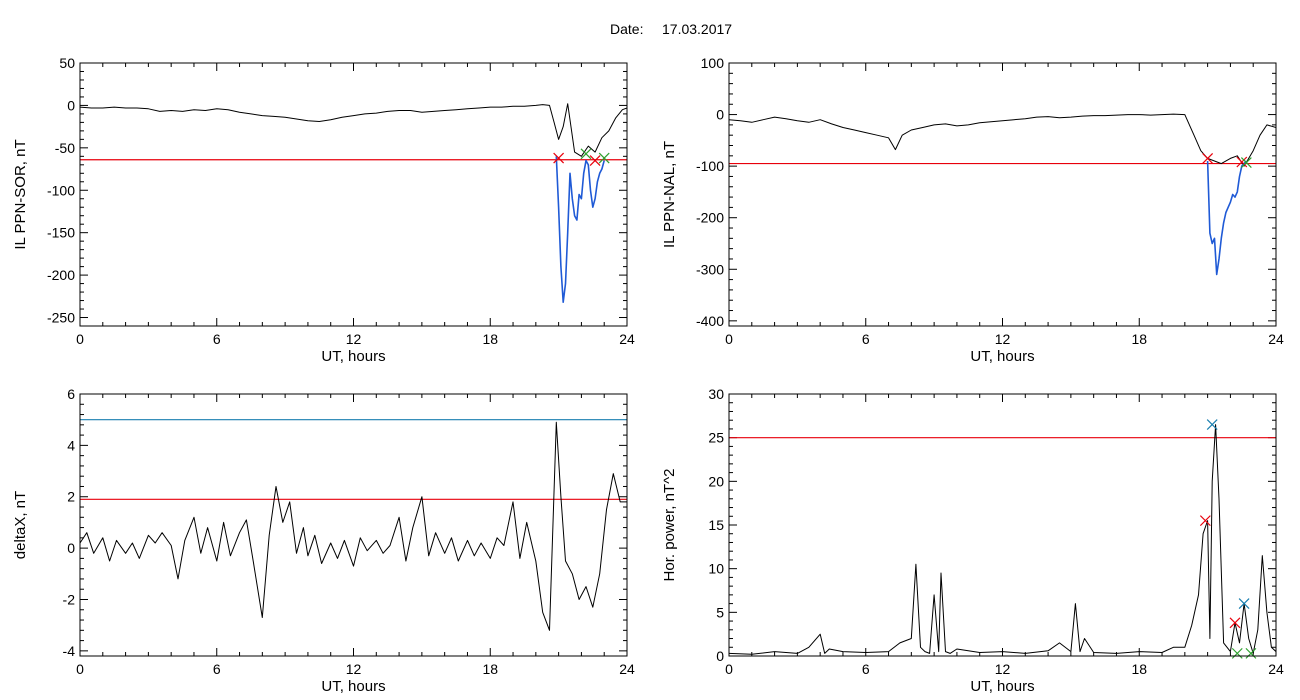  What do you see at coordinates (67, 63) in the screenshot?
I see `y-tick-label: 50` at bounding box center [67, 63].